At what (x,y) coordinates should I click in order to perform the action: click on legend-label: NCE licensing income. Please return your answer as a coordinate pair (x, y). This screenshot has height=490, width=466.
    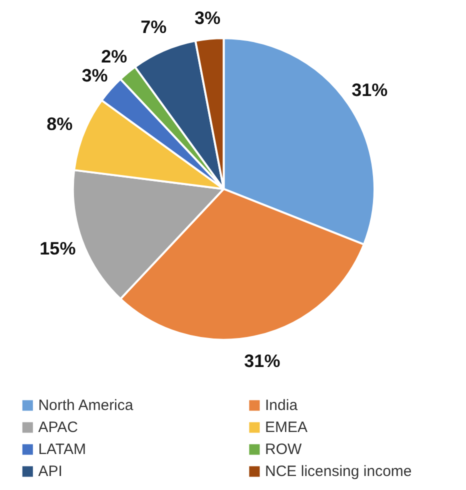
    Looking at the image, I should click on (338, 471).